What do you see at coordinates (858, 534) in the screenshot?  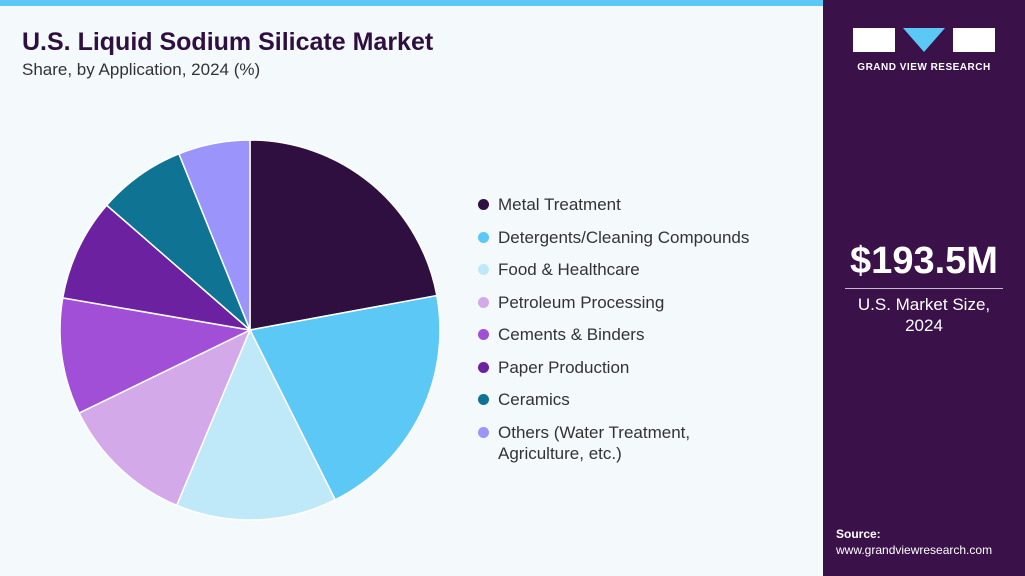 I see `source-label: Source:` at bounding box center [858, 534].